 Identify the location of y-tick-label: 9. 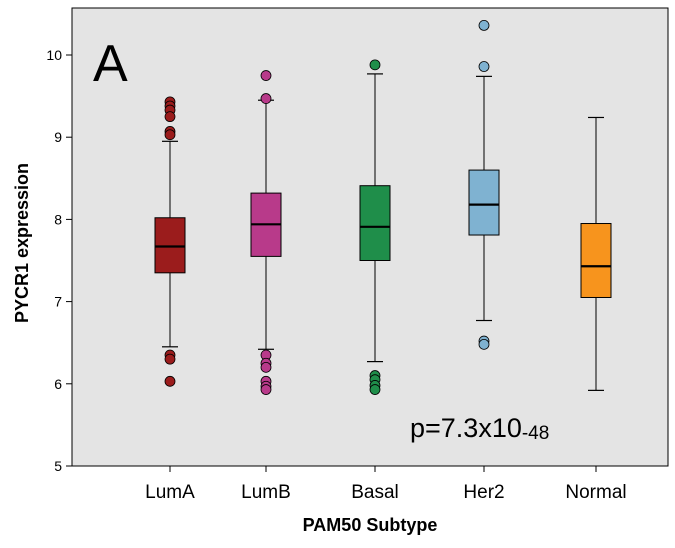
(58, 137).